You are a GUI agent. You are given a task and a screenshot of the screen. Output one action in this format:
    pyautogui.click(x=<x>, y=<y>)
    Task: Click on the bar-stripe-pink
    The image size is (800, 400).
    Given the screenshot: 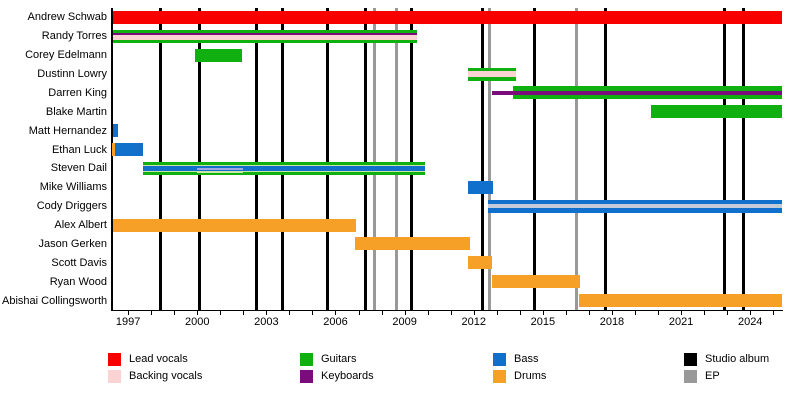 What is the action you would take?
    pyautogui.click(x=492, y=74)
    